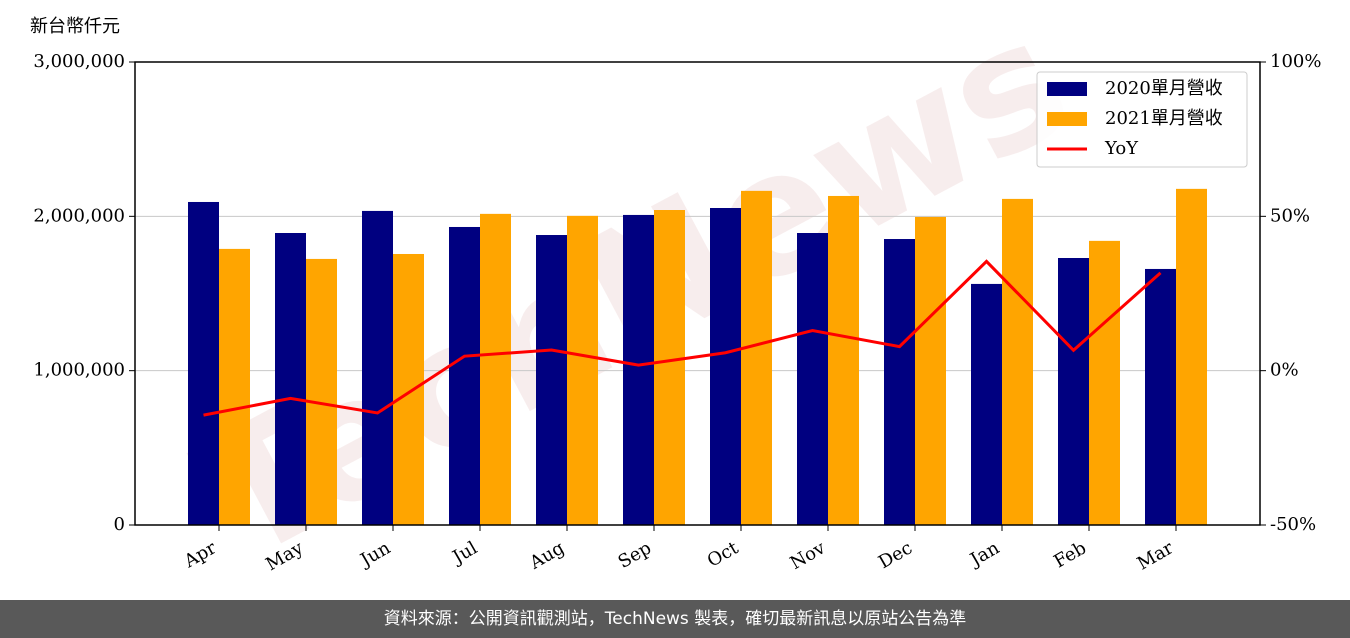  Describe the element at coordinates (75, 26) in the screenshot. I see `y-axis-label: 新台幣仟元` at that location.